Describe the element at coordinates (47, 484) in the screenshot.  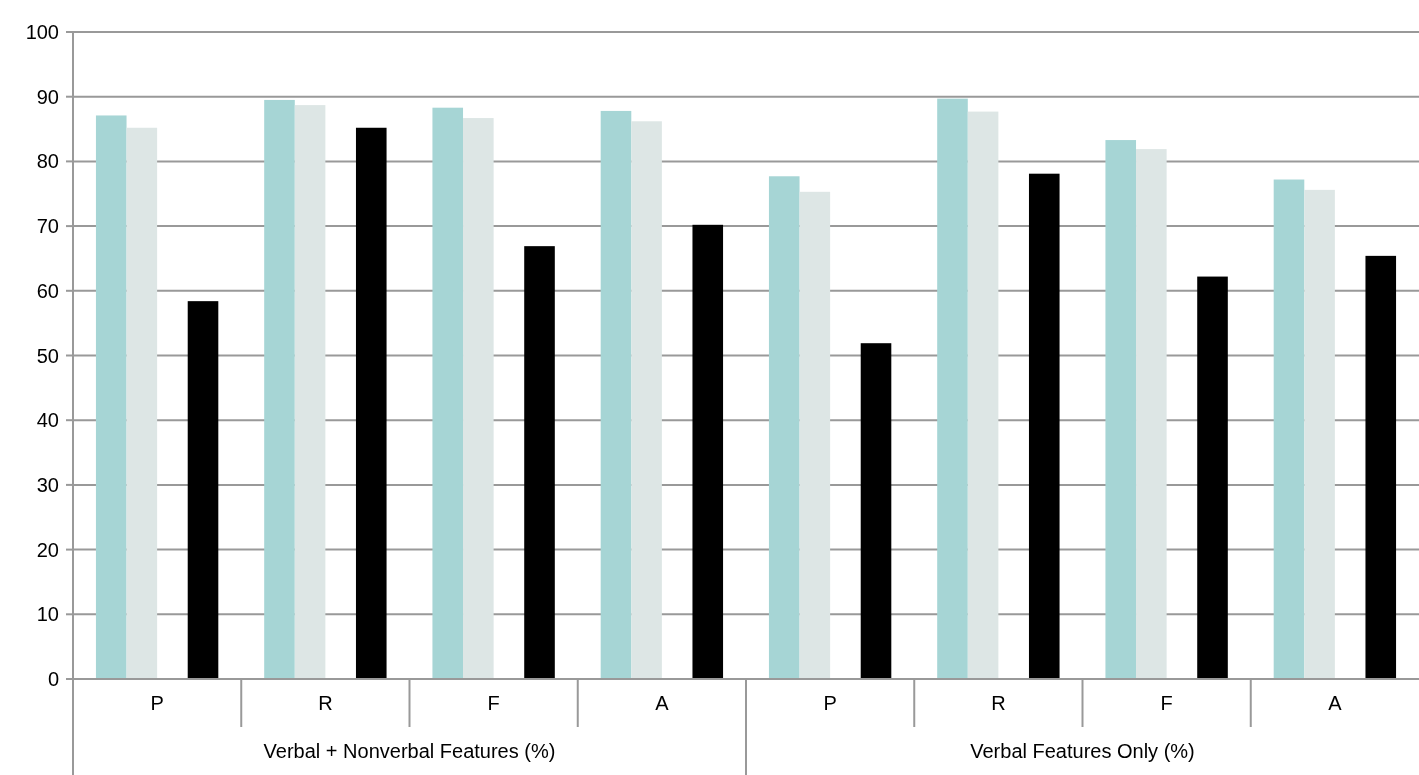
I see `y-tick-label: 30` at that location.